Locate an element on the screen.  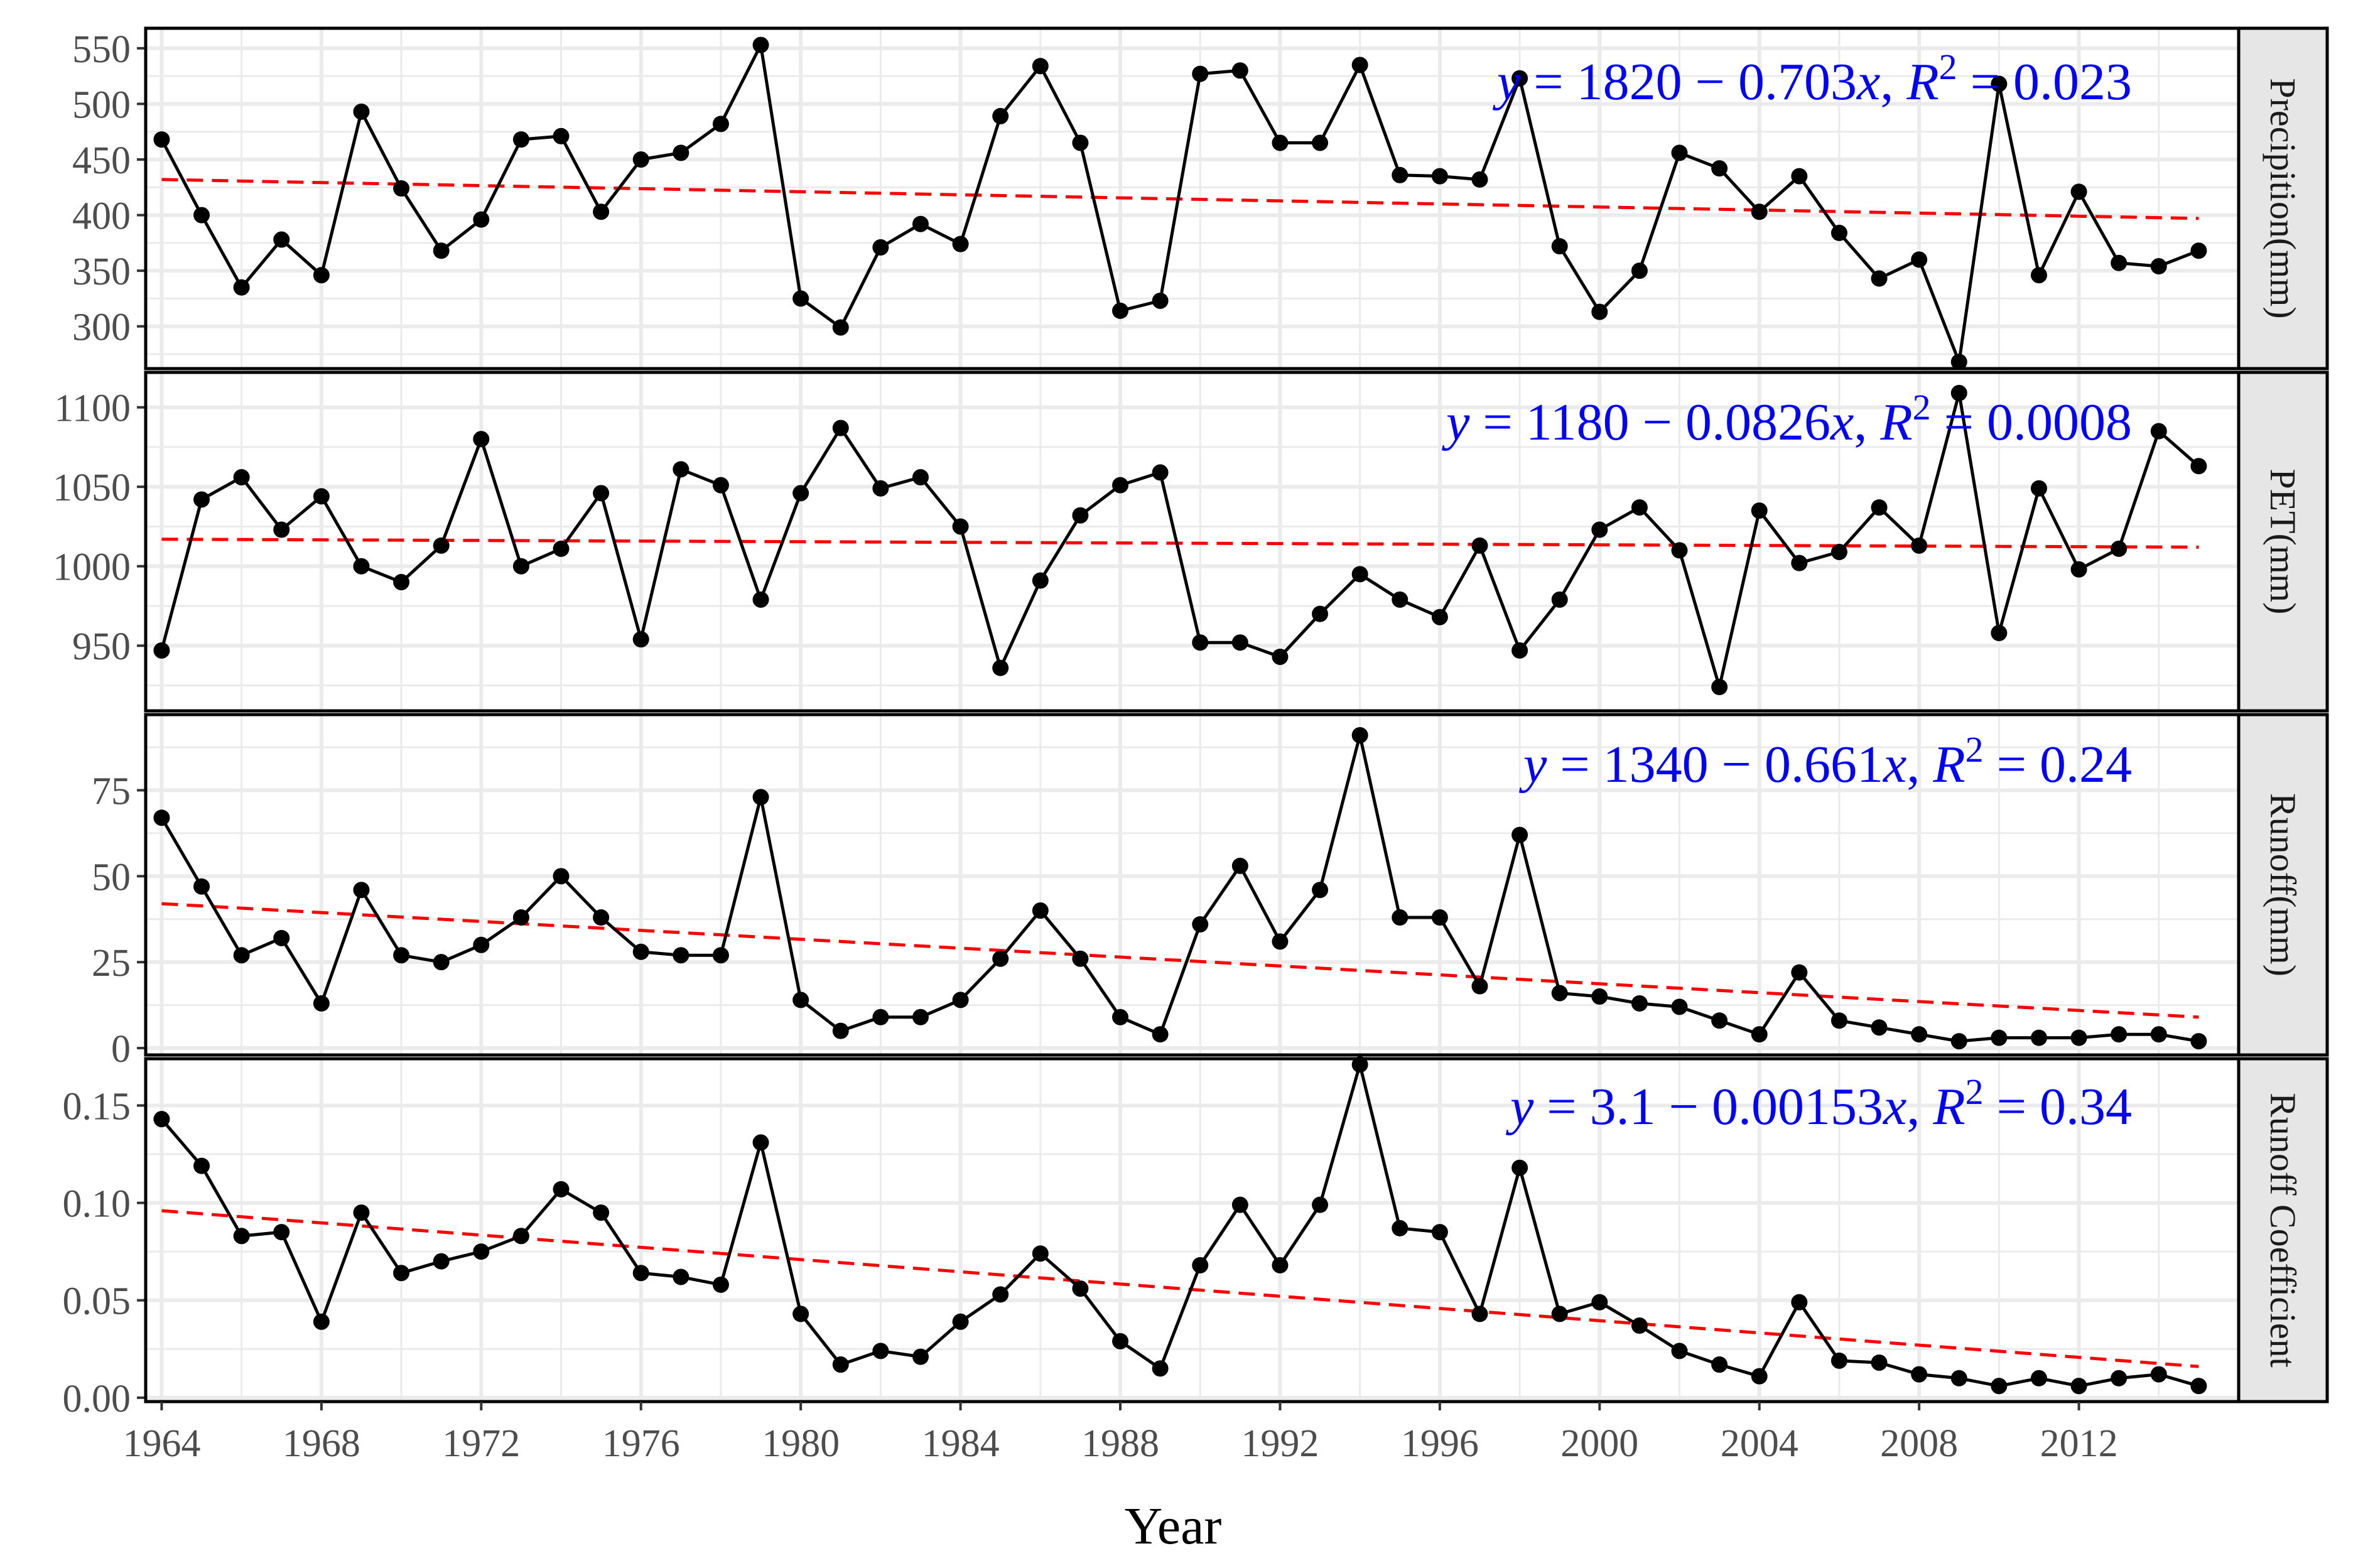
y-tick-label: 1100 is located at coordinates (92, 408).